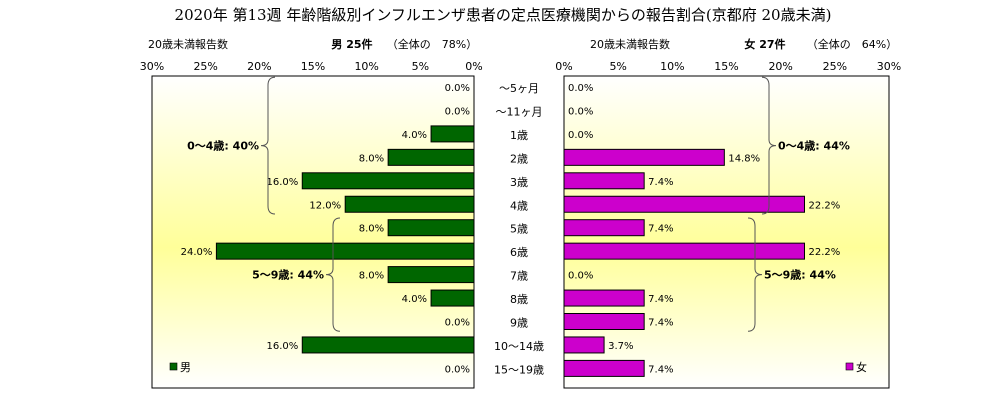  What do you see at coordinates (519, 135) in the screenshot?
I see `category-label: 1歳` at bounding box center [519, 135].